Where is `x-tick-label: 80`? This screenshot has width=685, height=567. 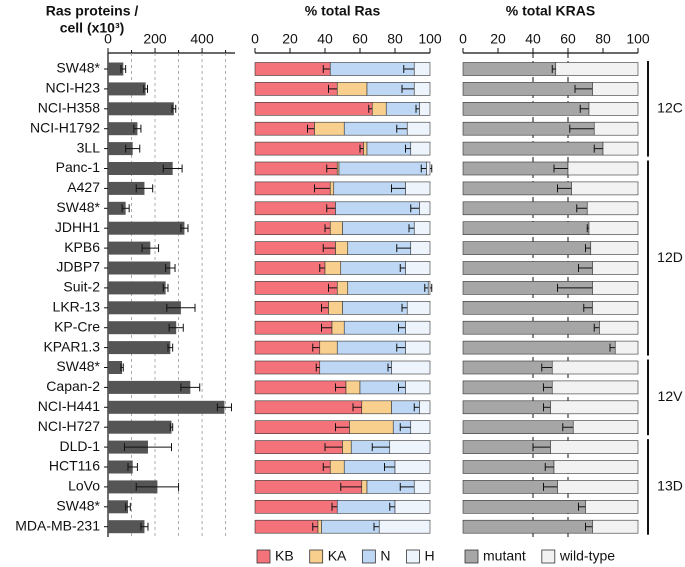
x-tick-label: 80 is located at coordinates (395, 39).